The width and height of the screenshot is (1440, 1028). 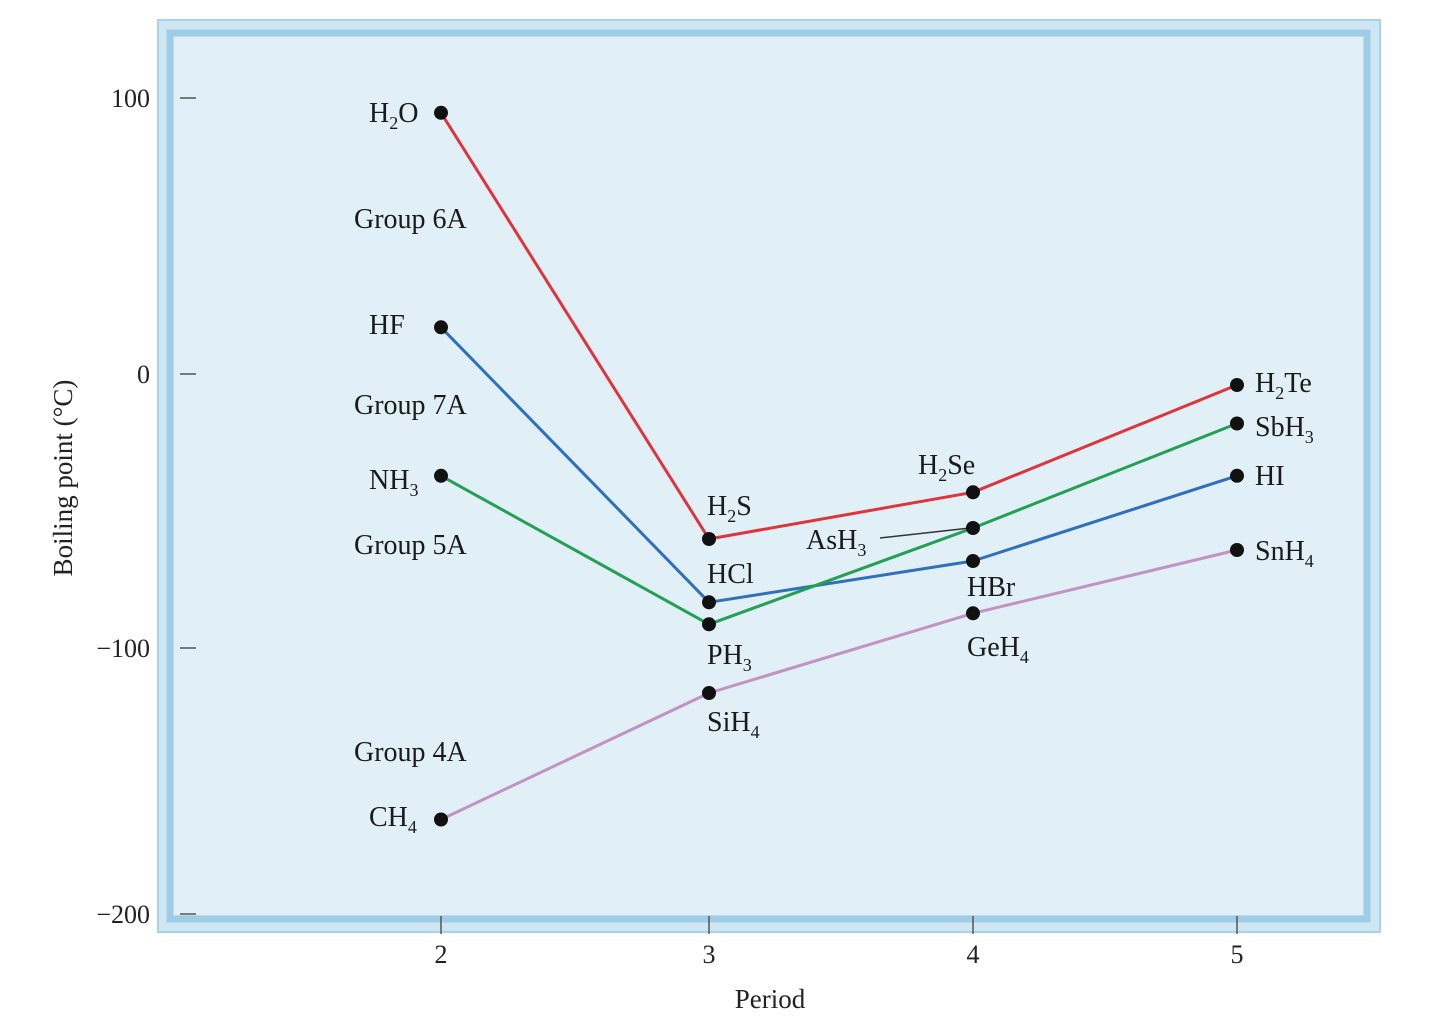 I want to click on series-line-group-5a, so click(x=839, y=524).